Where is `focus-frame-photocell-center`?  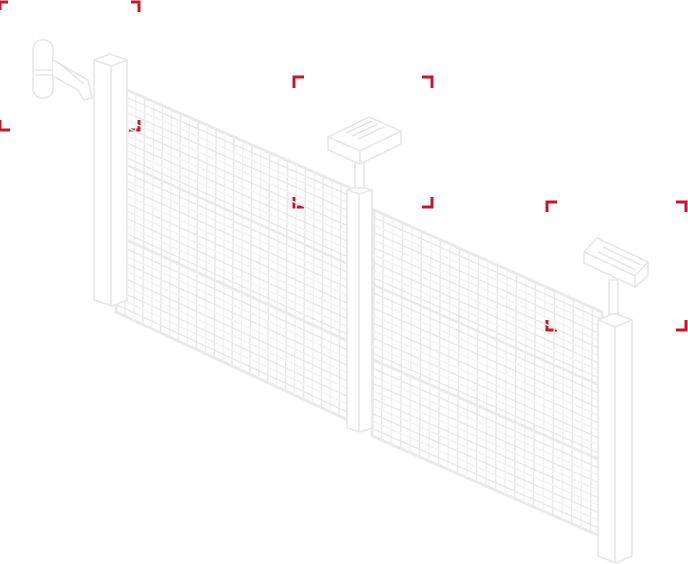
focus-frame-photocell-center is located at coordinates (363, 142).